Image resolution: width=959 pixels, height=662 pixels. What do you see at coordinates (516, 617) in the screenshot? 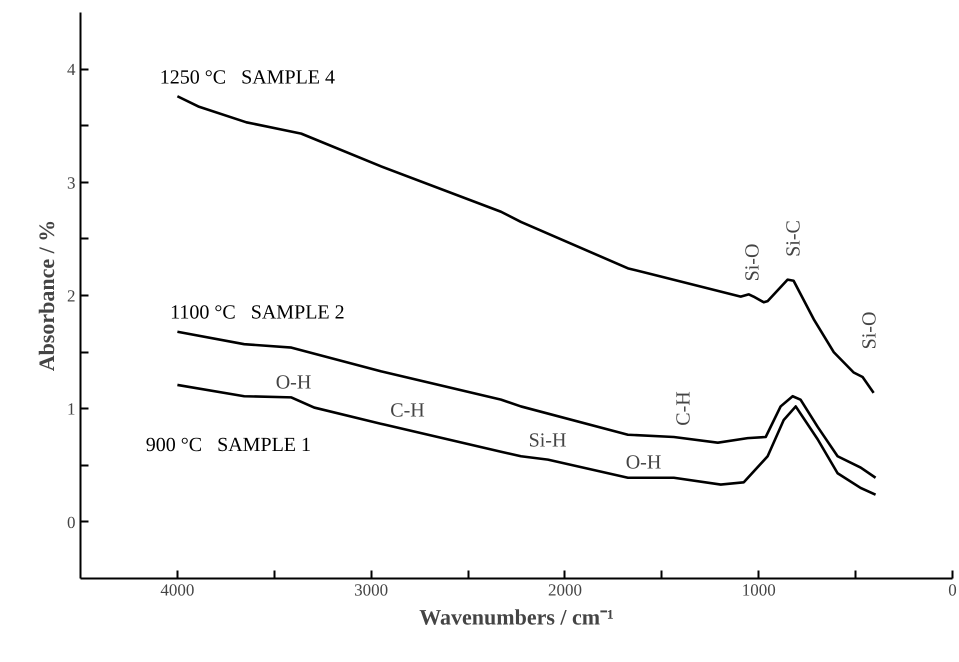
I see `x-axis-title: Wavenumbers / cm⁻¹` at bounding box center [516, 617].